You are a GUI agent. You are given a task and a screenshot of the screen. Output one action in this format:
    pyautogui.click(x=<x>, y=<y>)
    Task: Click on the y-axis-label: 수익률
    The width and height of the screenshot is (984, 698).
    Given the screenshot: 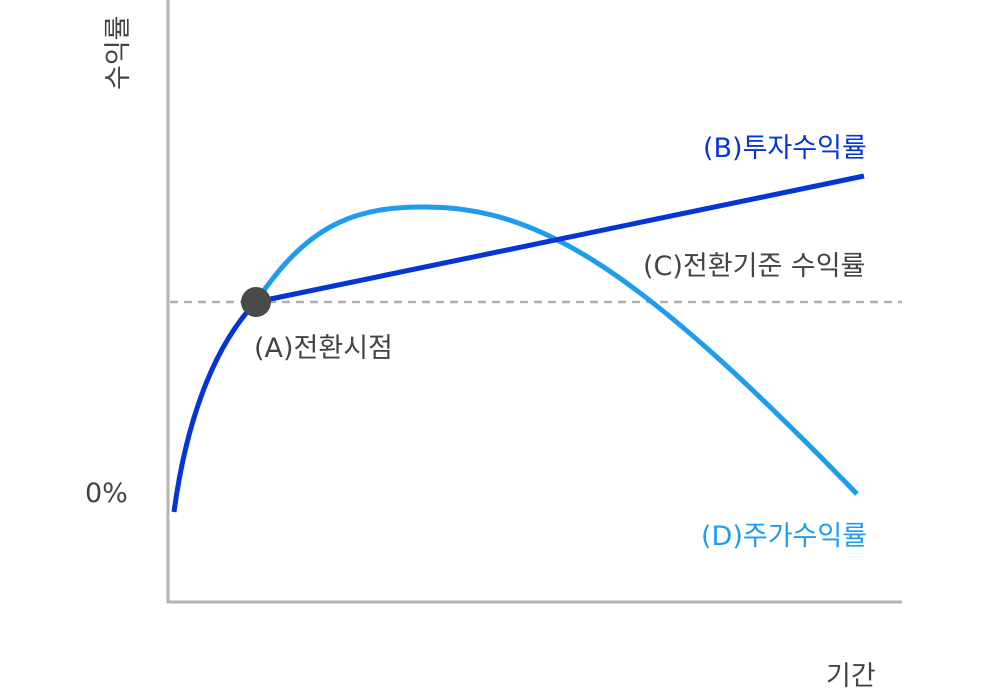 What is the action you would take?
    pyautogui.click(x=118, y=52)
    